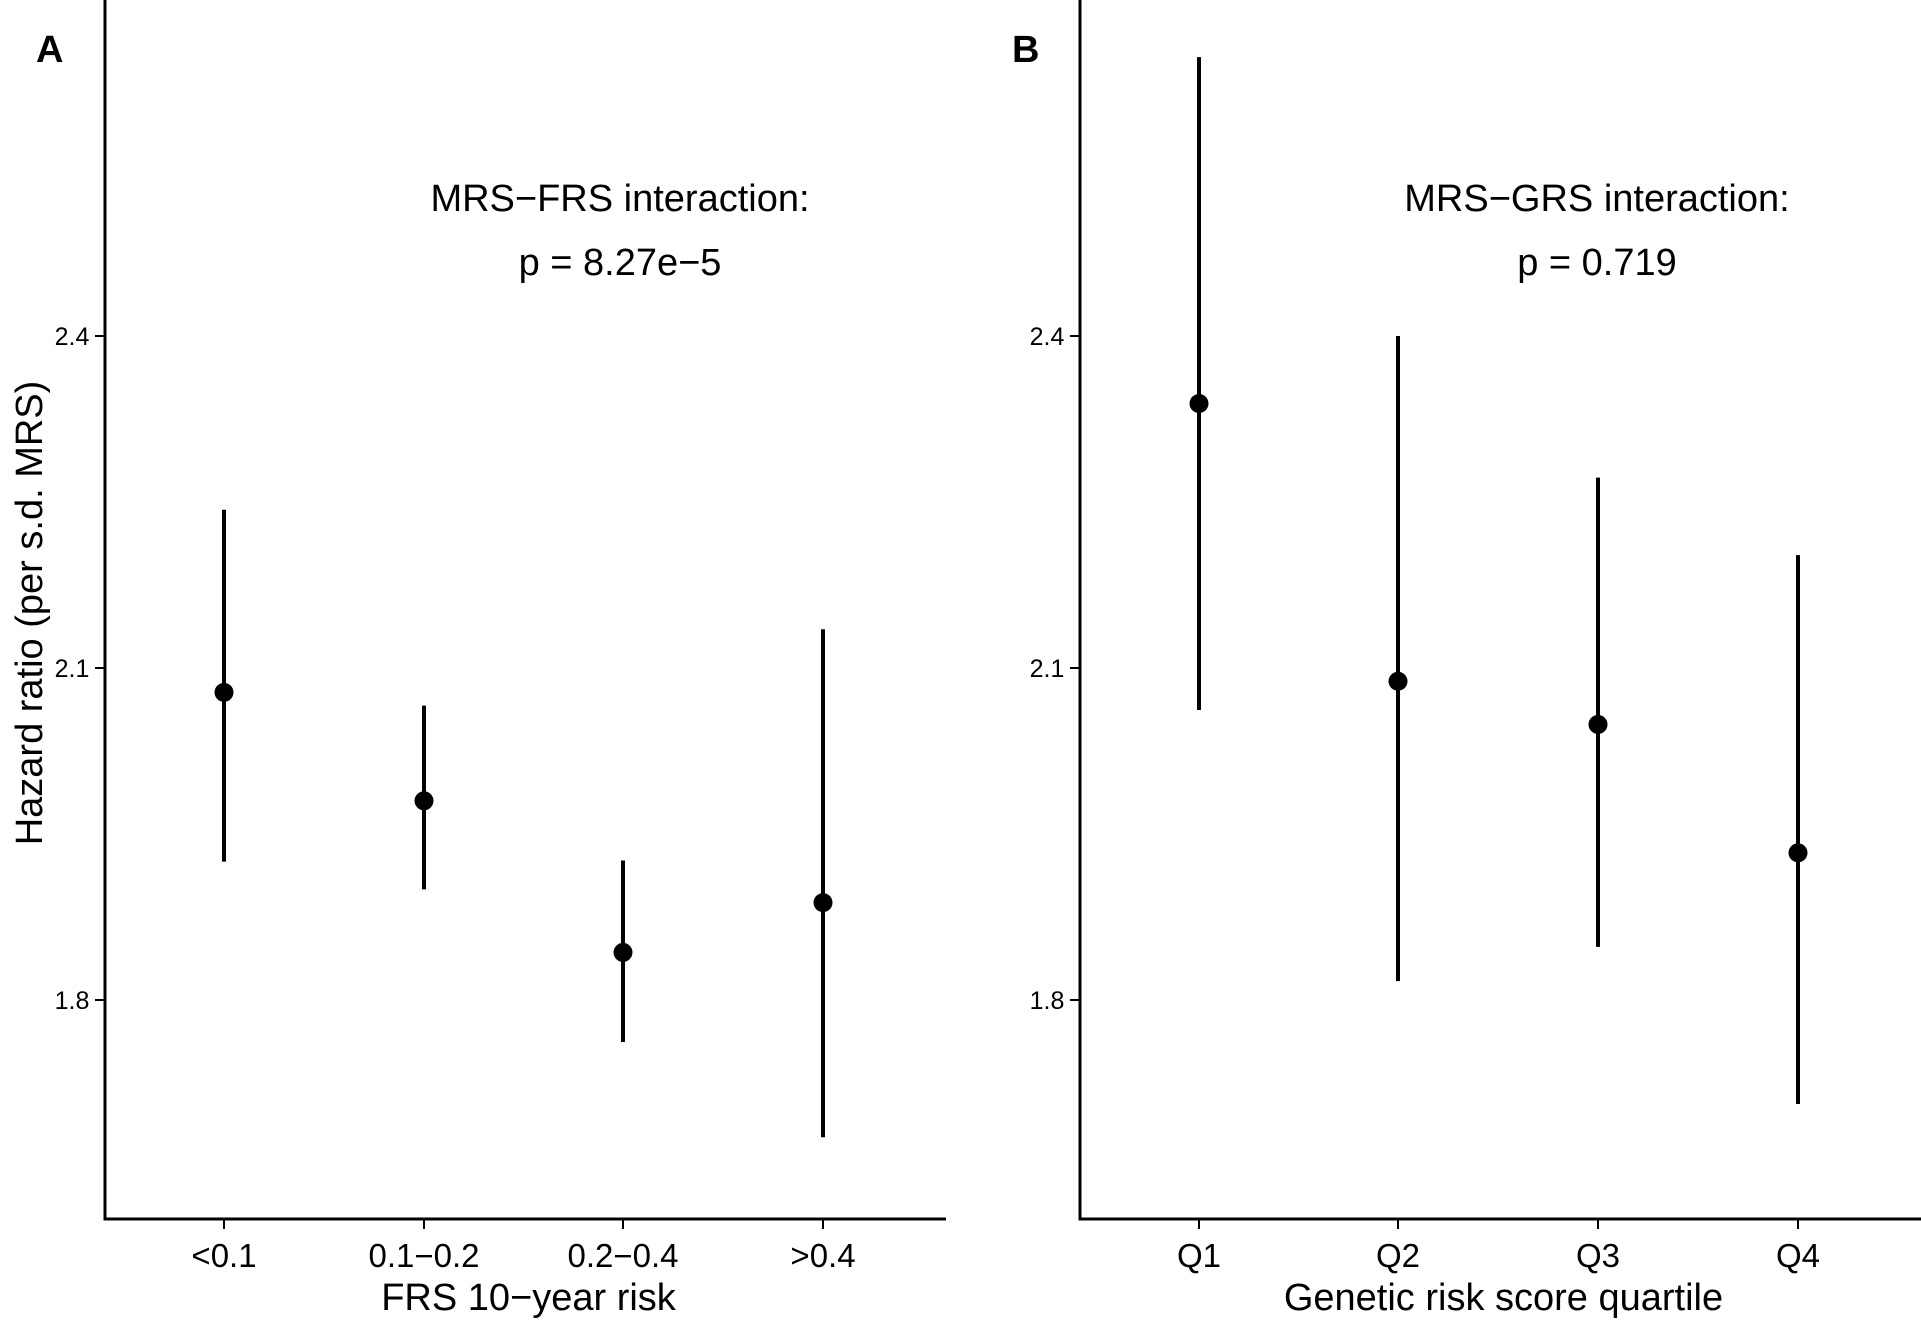 The height and width of the screenshot is (1320, 1921). Describe the element at coordinates (1798, 1255) in the screenshot. I see `x-tick-label: Q4` at that location.